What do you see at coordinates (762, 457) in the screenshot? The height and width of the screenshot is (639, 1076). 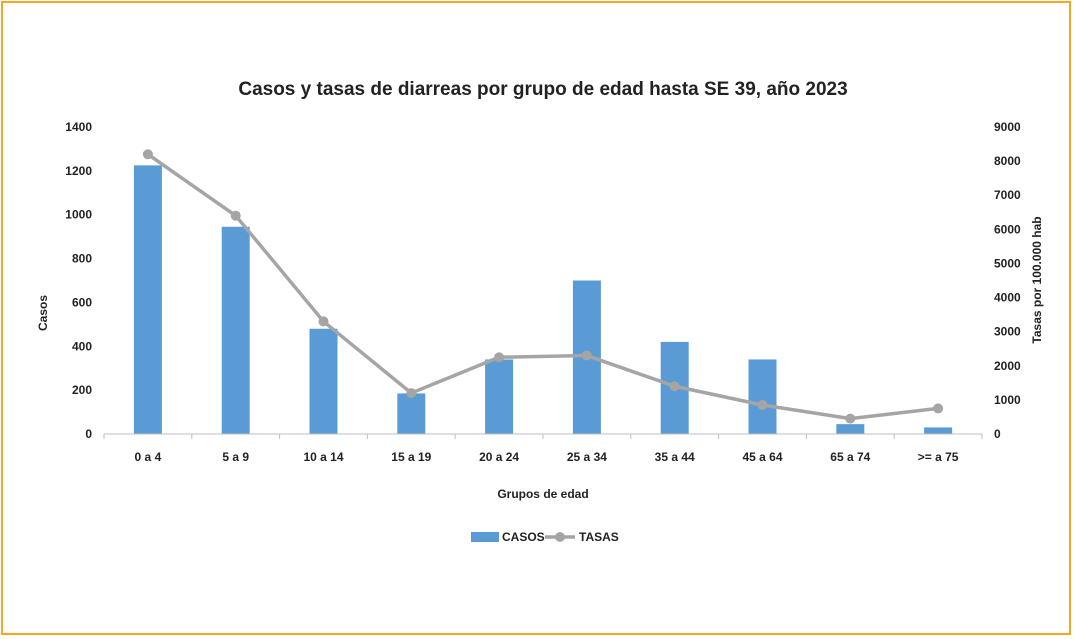 I see `x-tick-label: 45 a 64` at bounding box center [762, 457].